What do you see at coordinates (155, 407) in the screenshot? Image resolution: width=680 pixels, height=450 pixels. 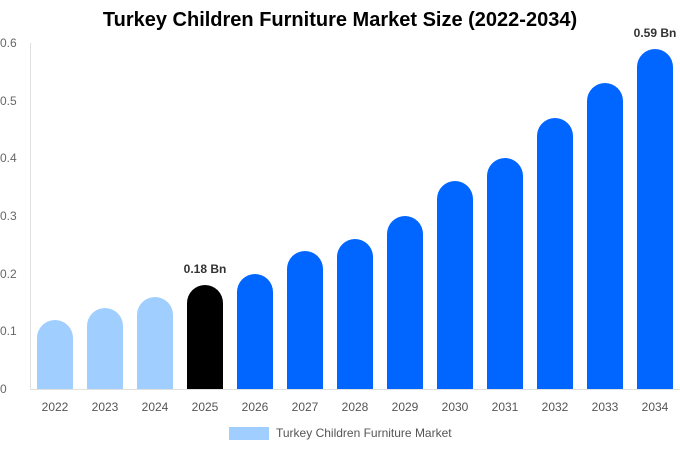 I see `x-tick-label: 2024` at bounding box center [155, 407].